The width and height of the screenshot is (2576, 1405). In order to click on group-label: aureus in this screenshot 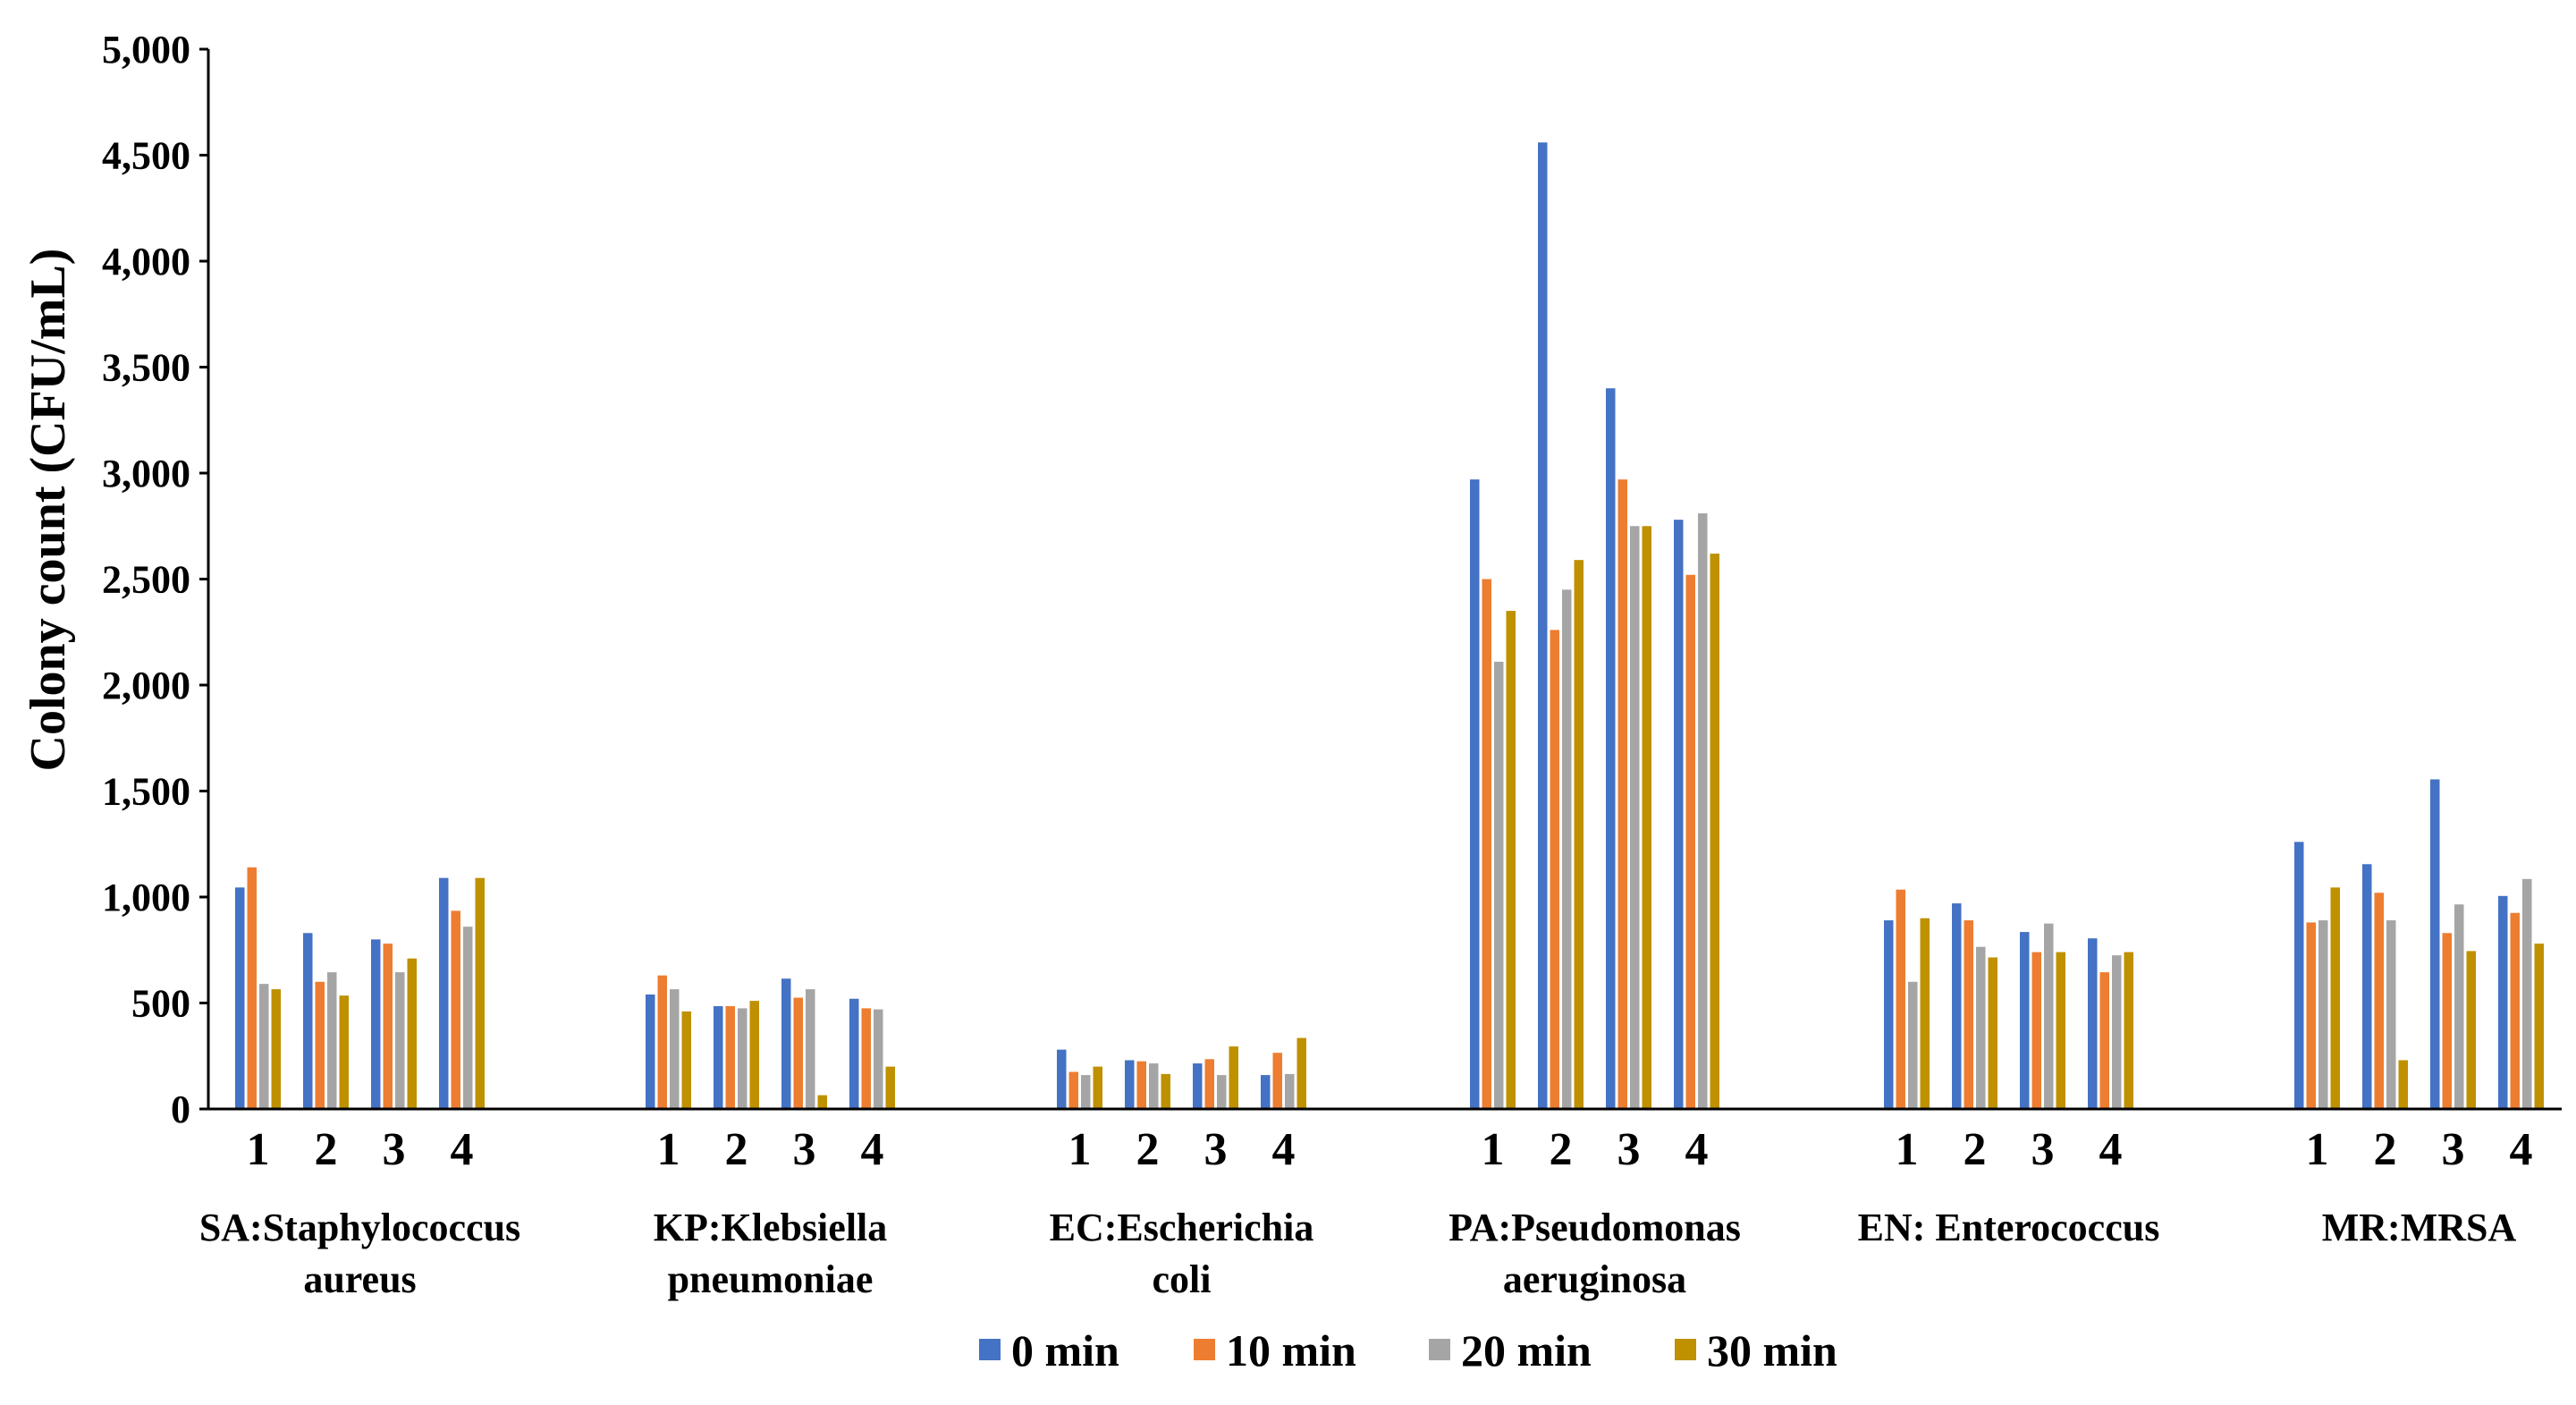, I will do `click(359, 1279)`.